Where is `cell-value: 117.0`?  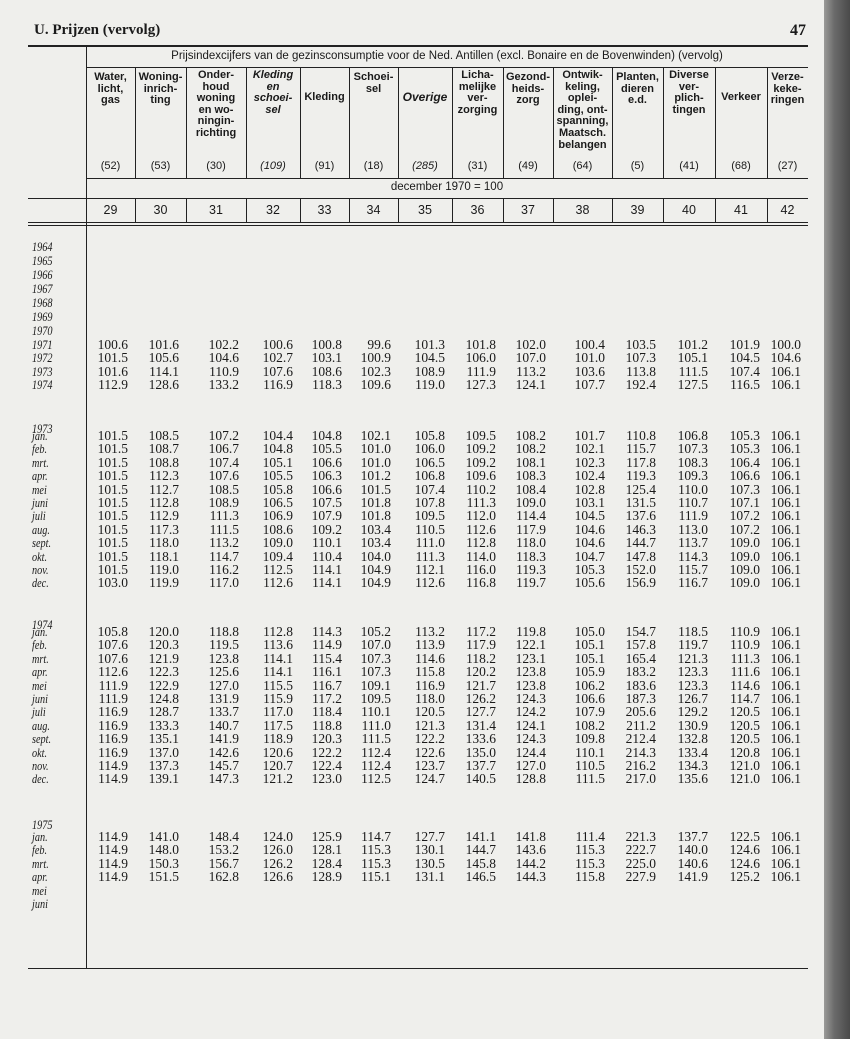 cell-value: 117.0 is located at coordinates (278, 712).